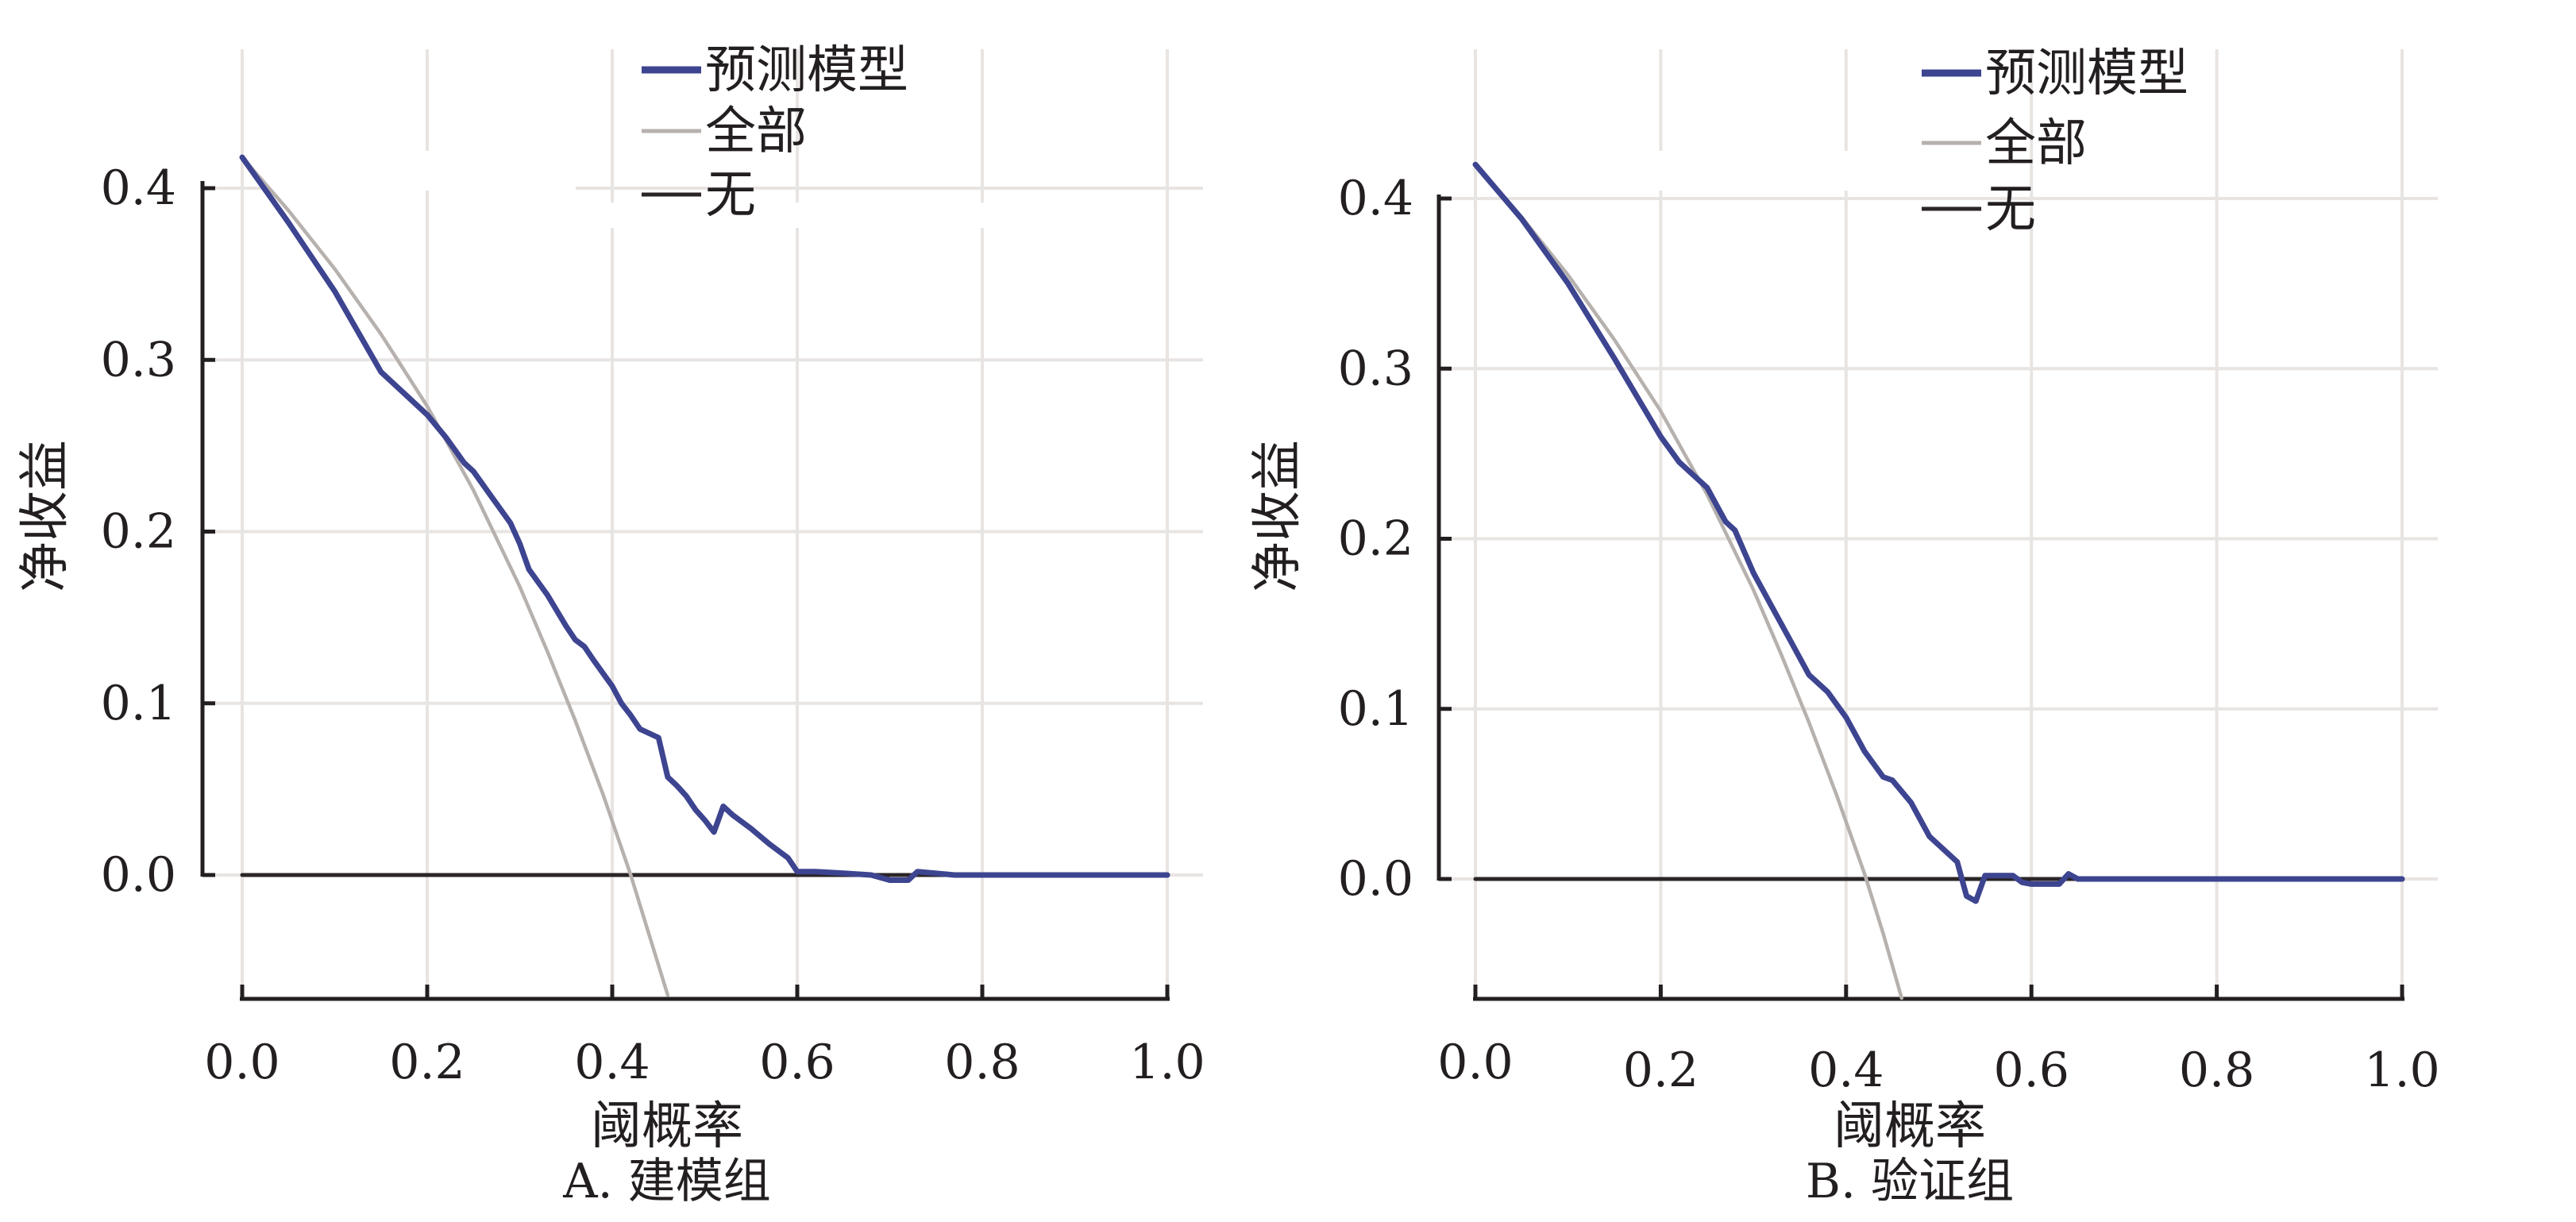 This screenshot has height=1222, width=2576. Describe the element at coordinates (666, 1181) in the screenshot. I see `panel-caption: A. 建模组` at that location.